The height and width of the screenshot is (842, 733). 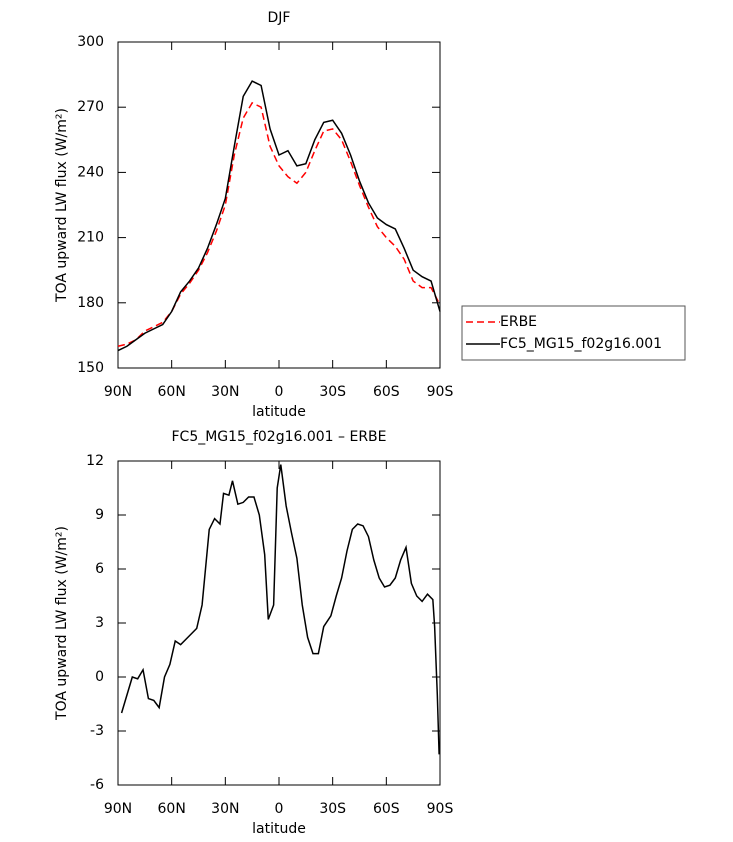 What do you see at coordinates (99, 515) in the screenshot?
I see `y-tick-label: 9` at bounding box center [99, 515].